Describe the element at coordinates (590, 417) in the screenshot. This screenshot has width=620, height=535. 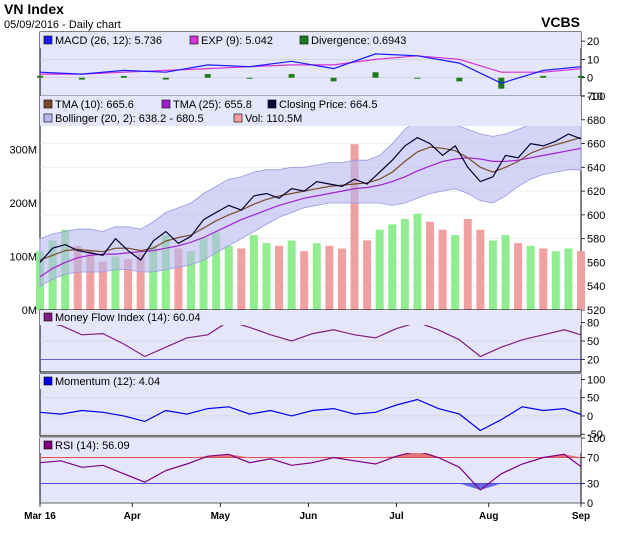
I see `momentum-tick-label: 0` at that location.